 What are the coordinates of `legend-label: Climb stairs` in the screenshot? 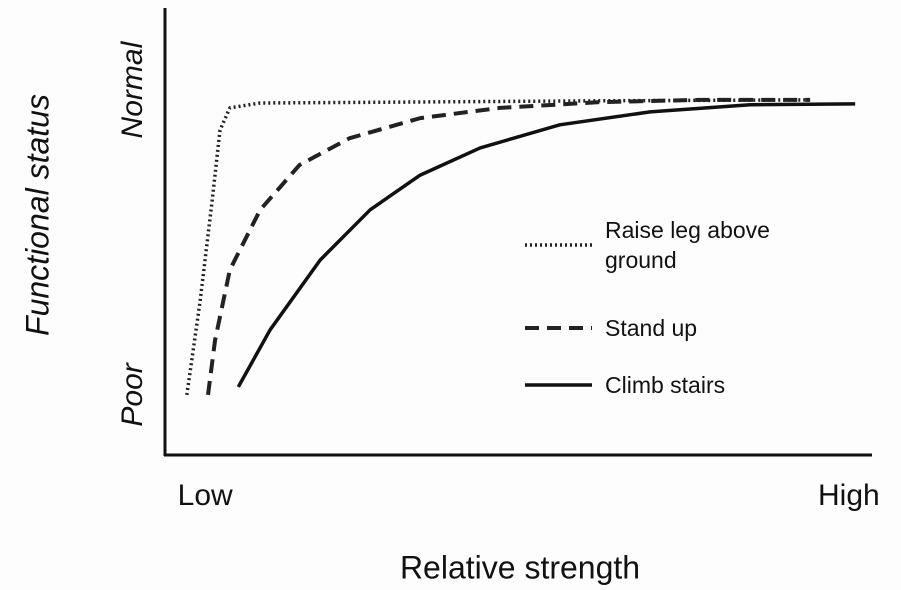 It's located at (665, 385).